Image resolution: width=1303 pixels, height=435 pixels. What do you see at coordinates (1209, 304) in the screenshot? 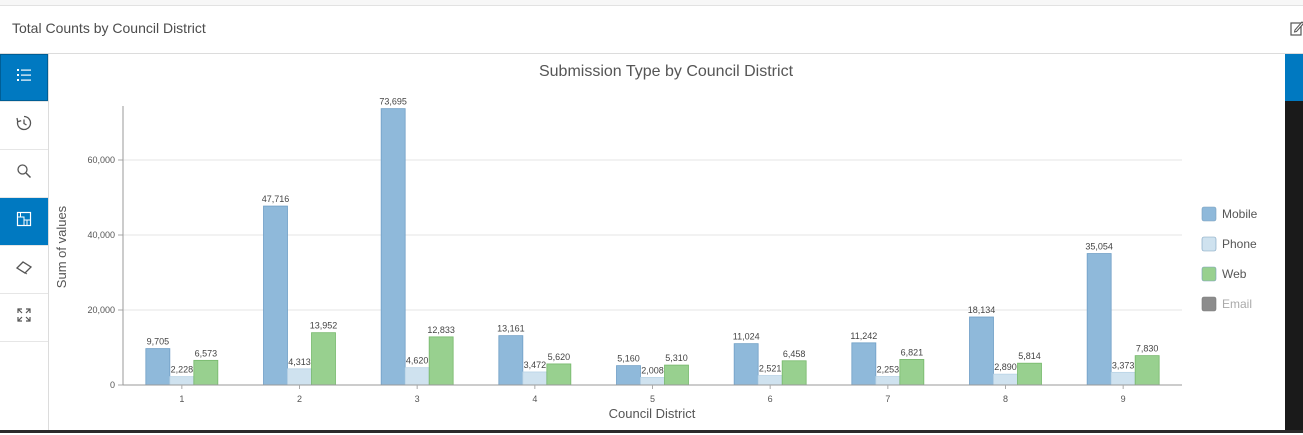
I see `legend-swatch-email` at bounding box center [1209, 304].